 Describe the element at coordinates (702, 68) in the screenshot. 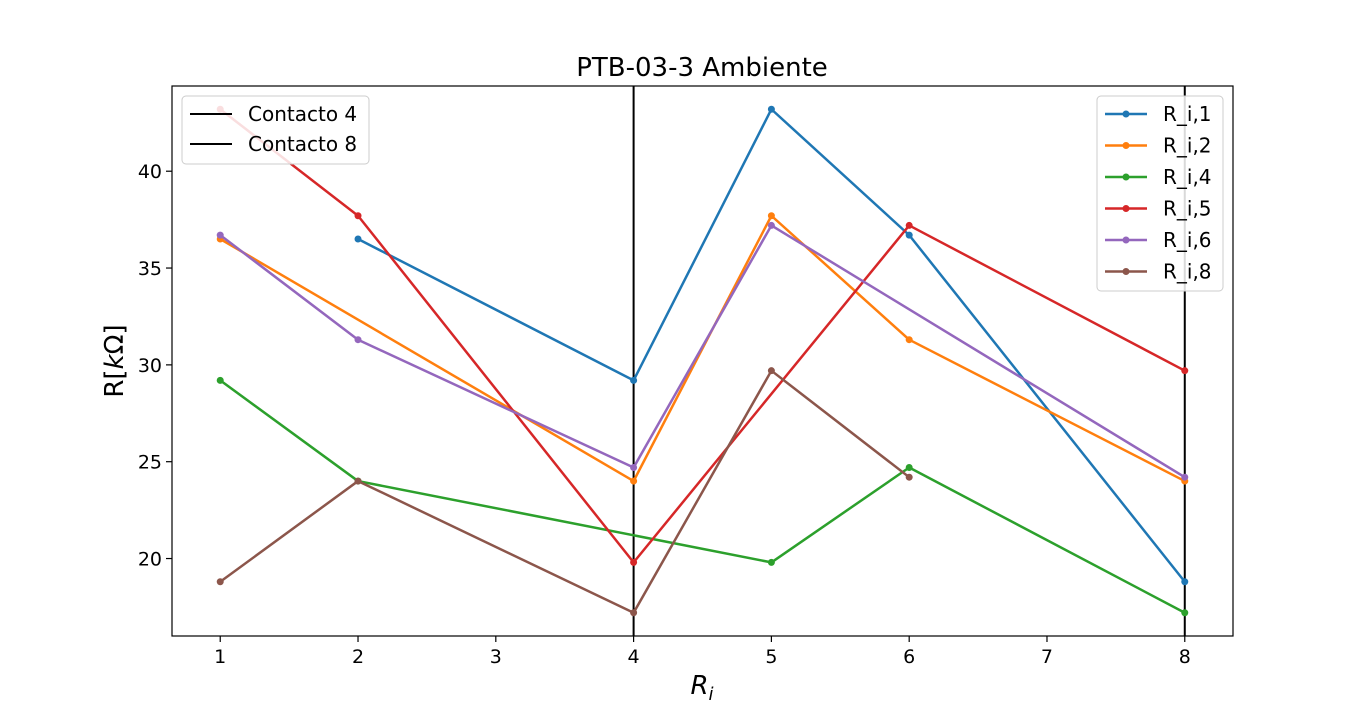

I see `chart-title: PTB-03-3 Ambiente` at that location.